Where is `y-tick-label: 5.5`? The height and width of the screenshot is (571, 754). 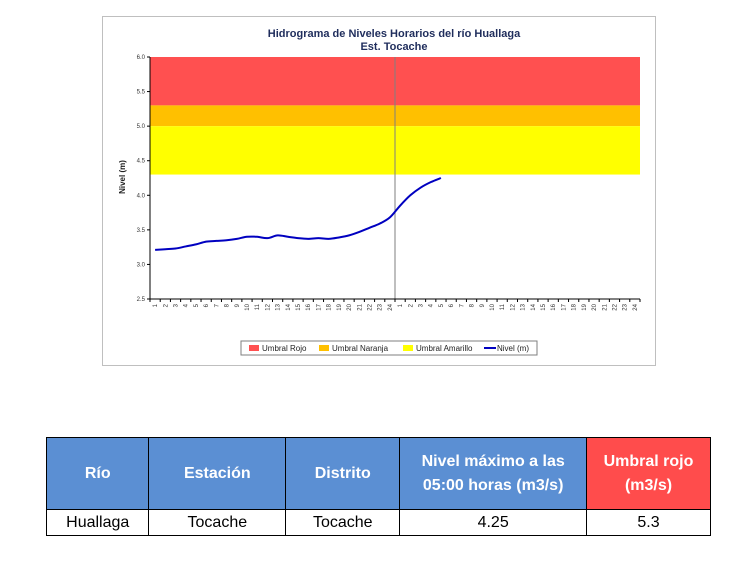 y-tick-label: 5.5 is located at coordinates (141, 93).